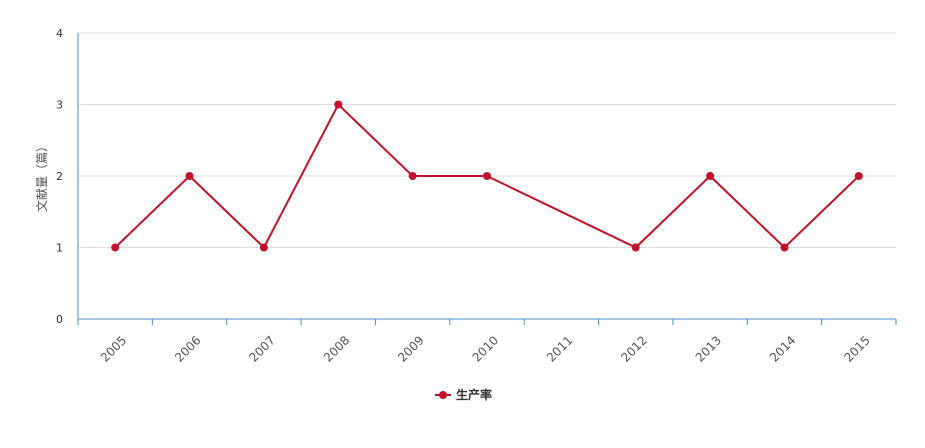 This screenshot has height=448, width=925. I want to click on x-tick-label: 2010, so click(485, 348).